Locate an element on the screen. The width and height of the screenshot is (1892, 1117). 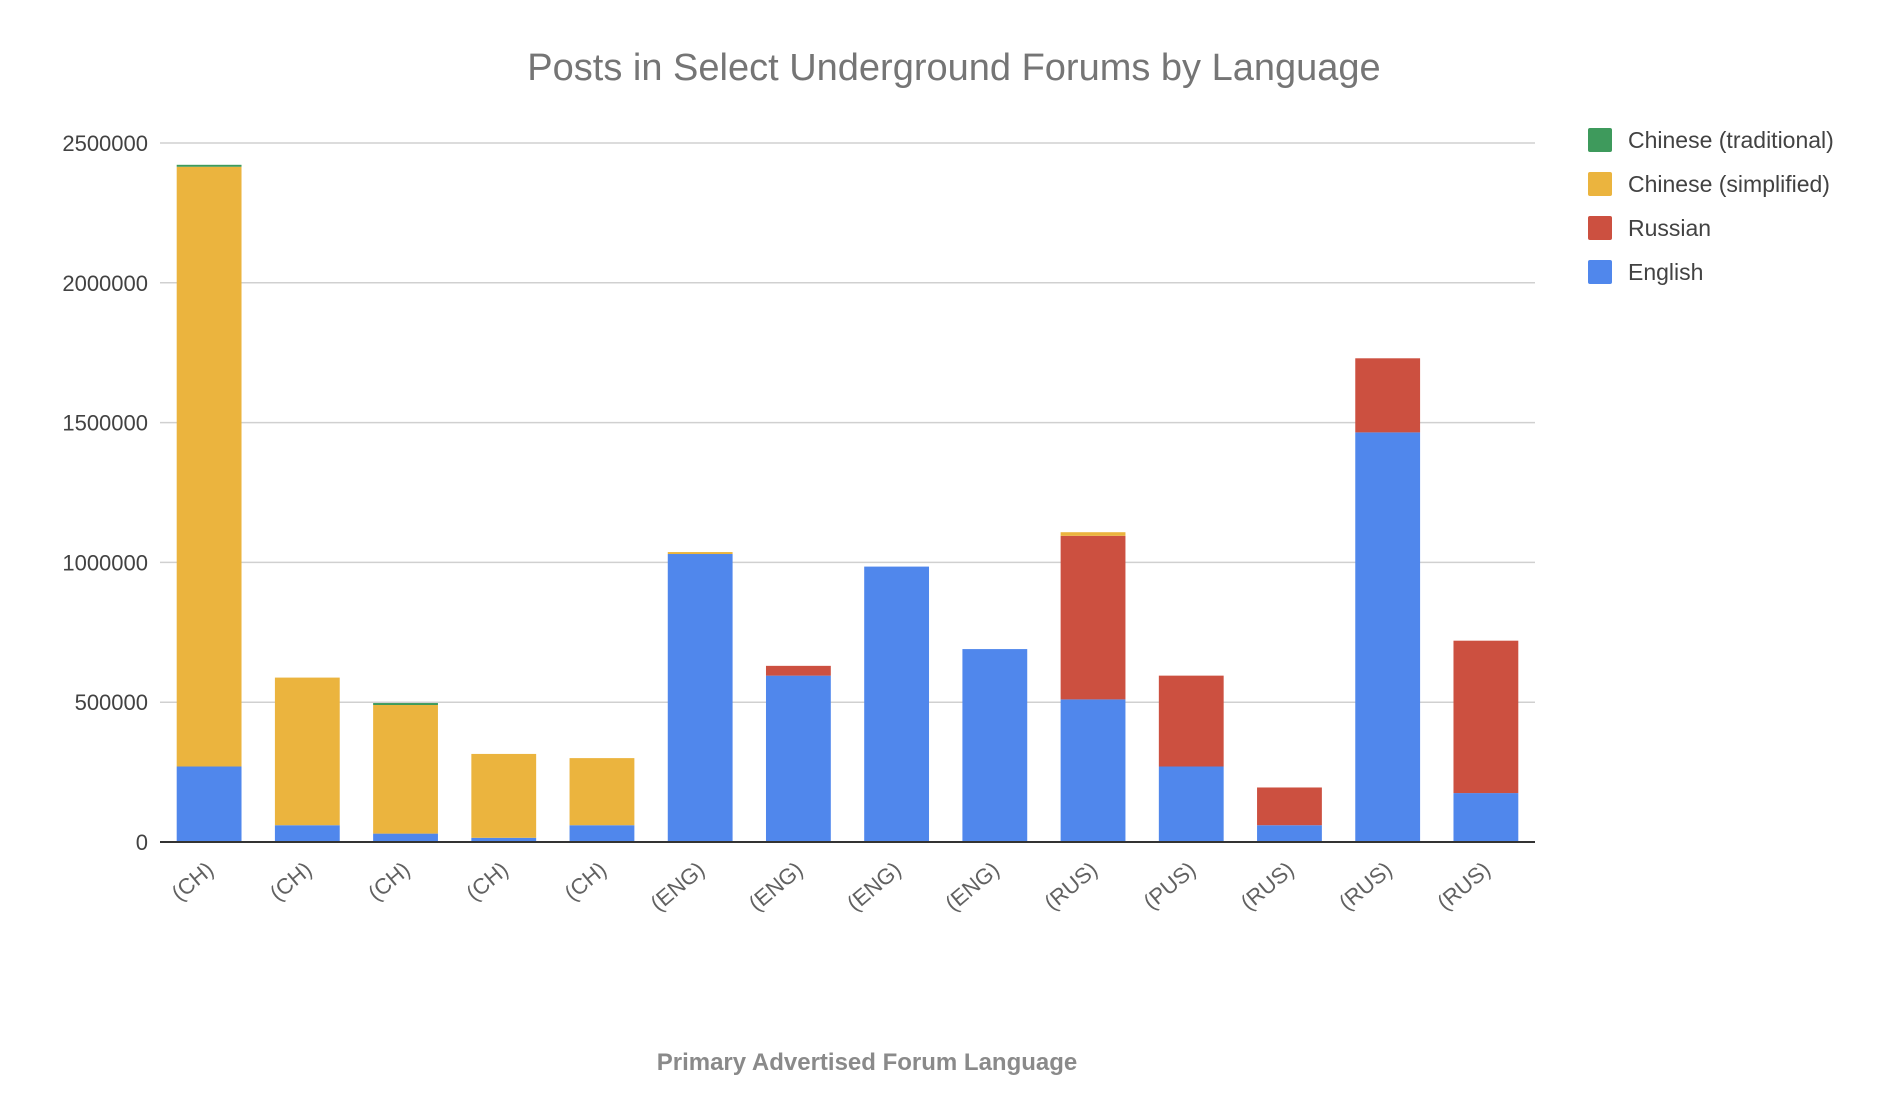
y-tick-label: 1000000 is located at coordinates (105, 562).